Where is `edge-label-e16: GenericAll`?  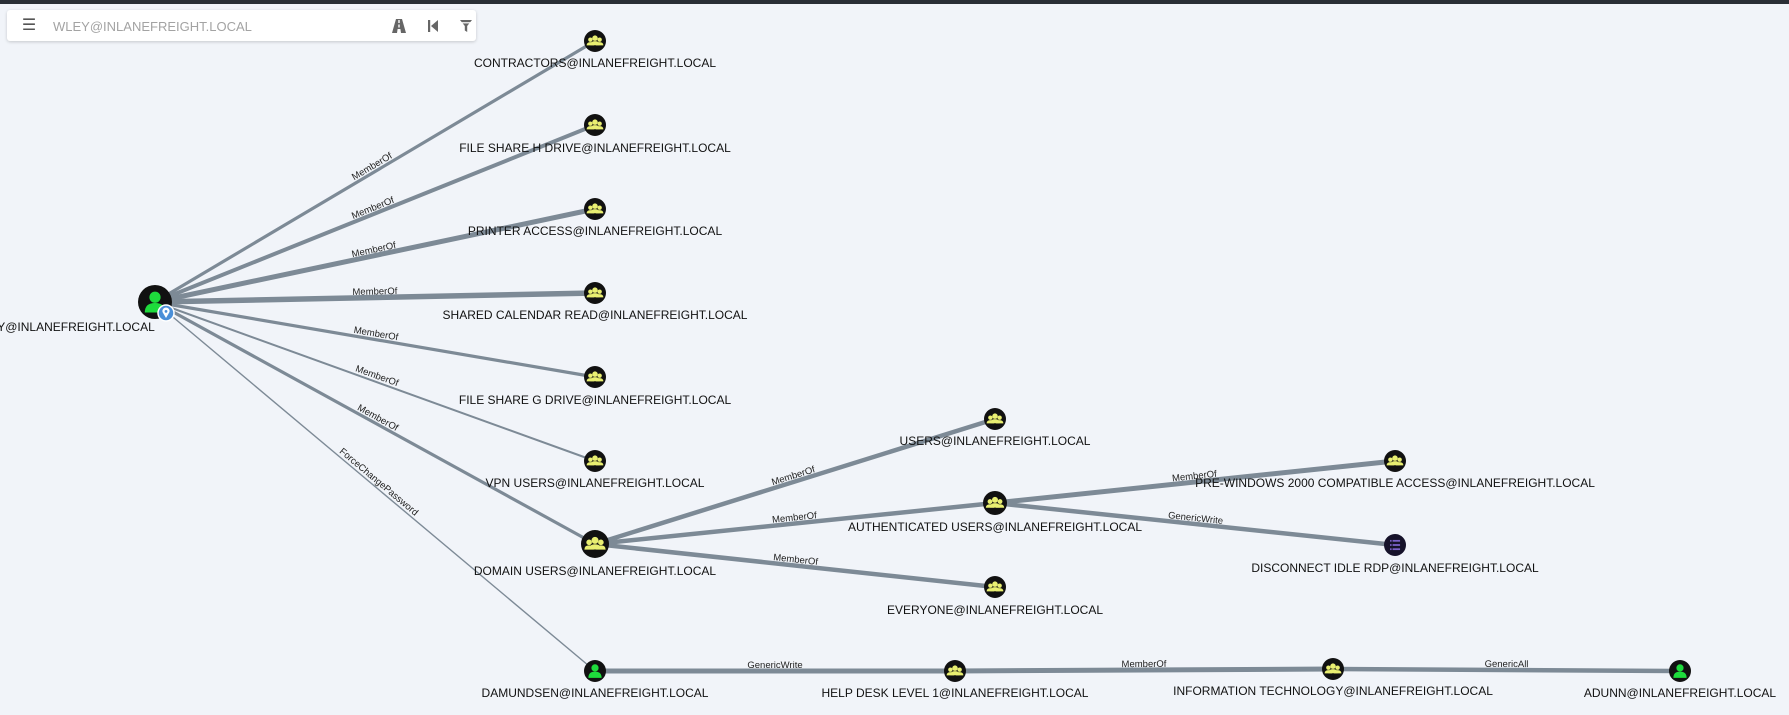 edge-label-e16: GenericAll is located at coordinates (1507, 664).